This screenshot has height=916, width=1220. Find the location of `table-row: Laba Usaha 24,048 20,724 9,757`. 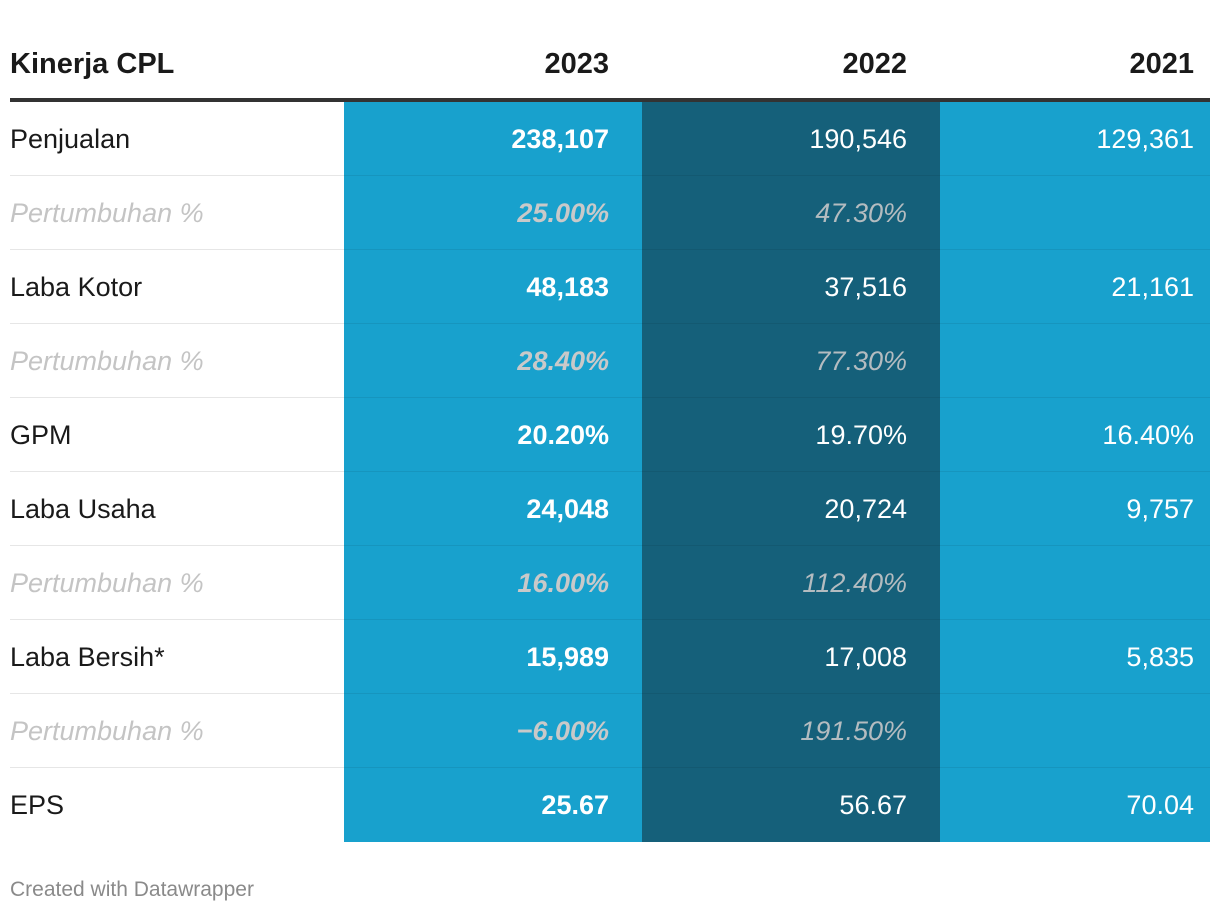

table-row: Laba Usaha 24,048 20,724 9,757 is located at coordinates (610, 509).